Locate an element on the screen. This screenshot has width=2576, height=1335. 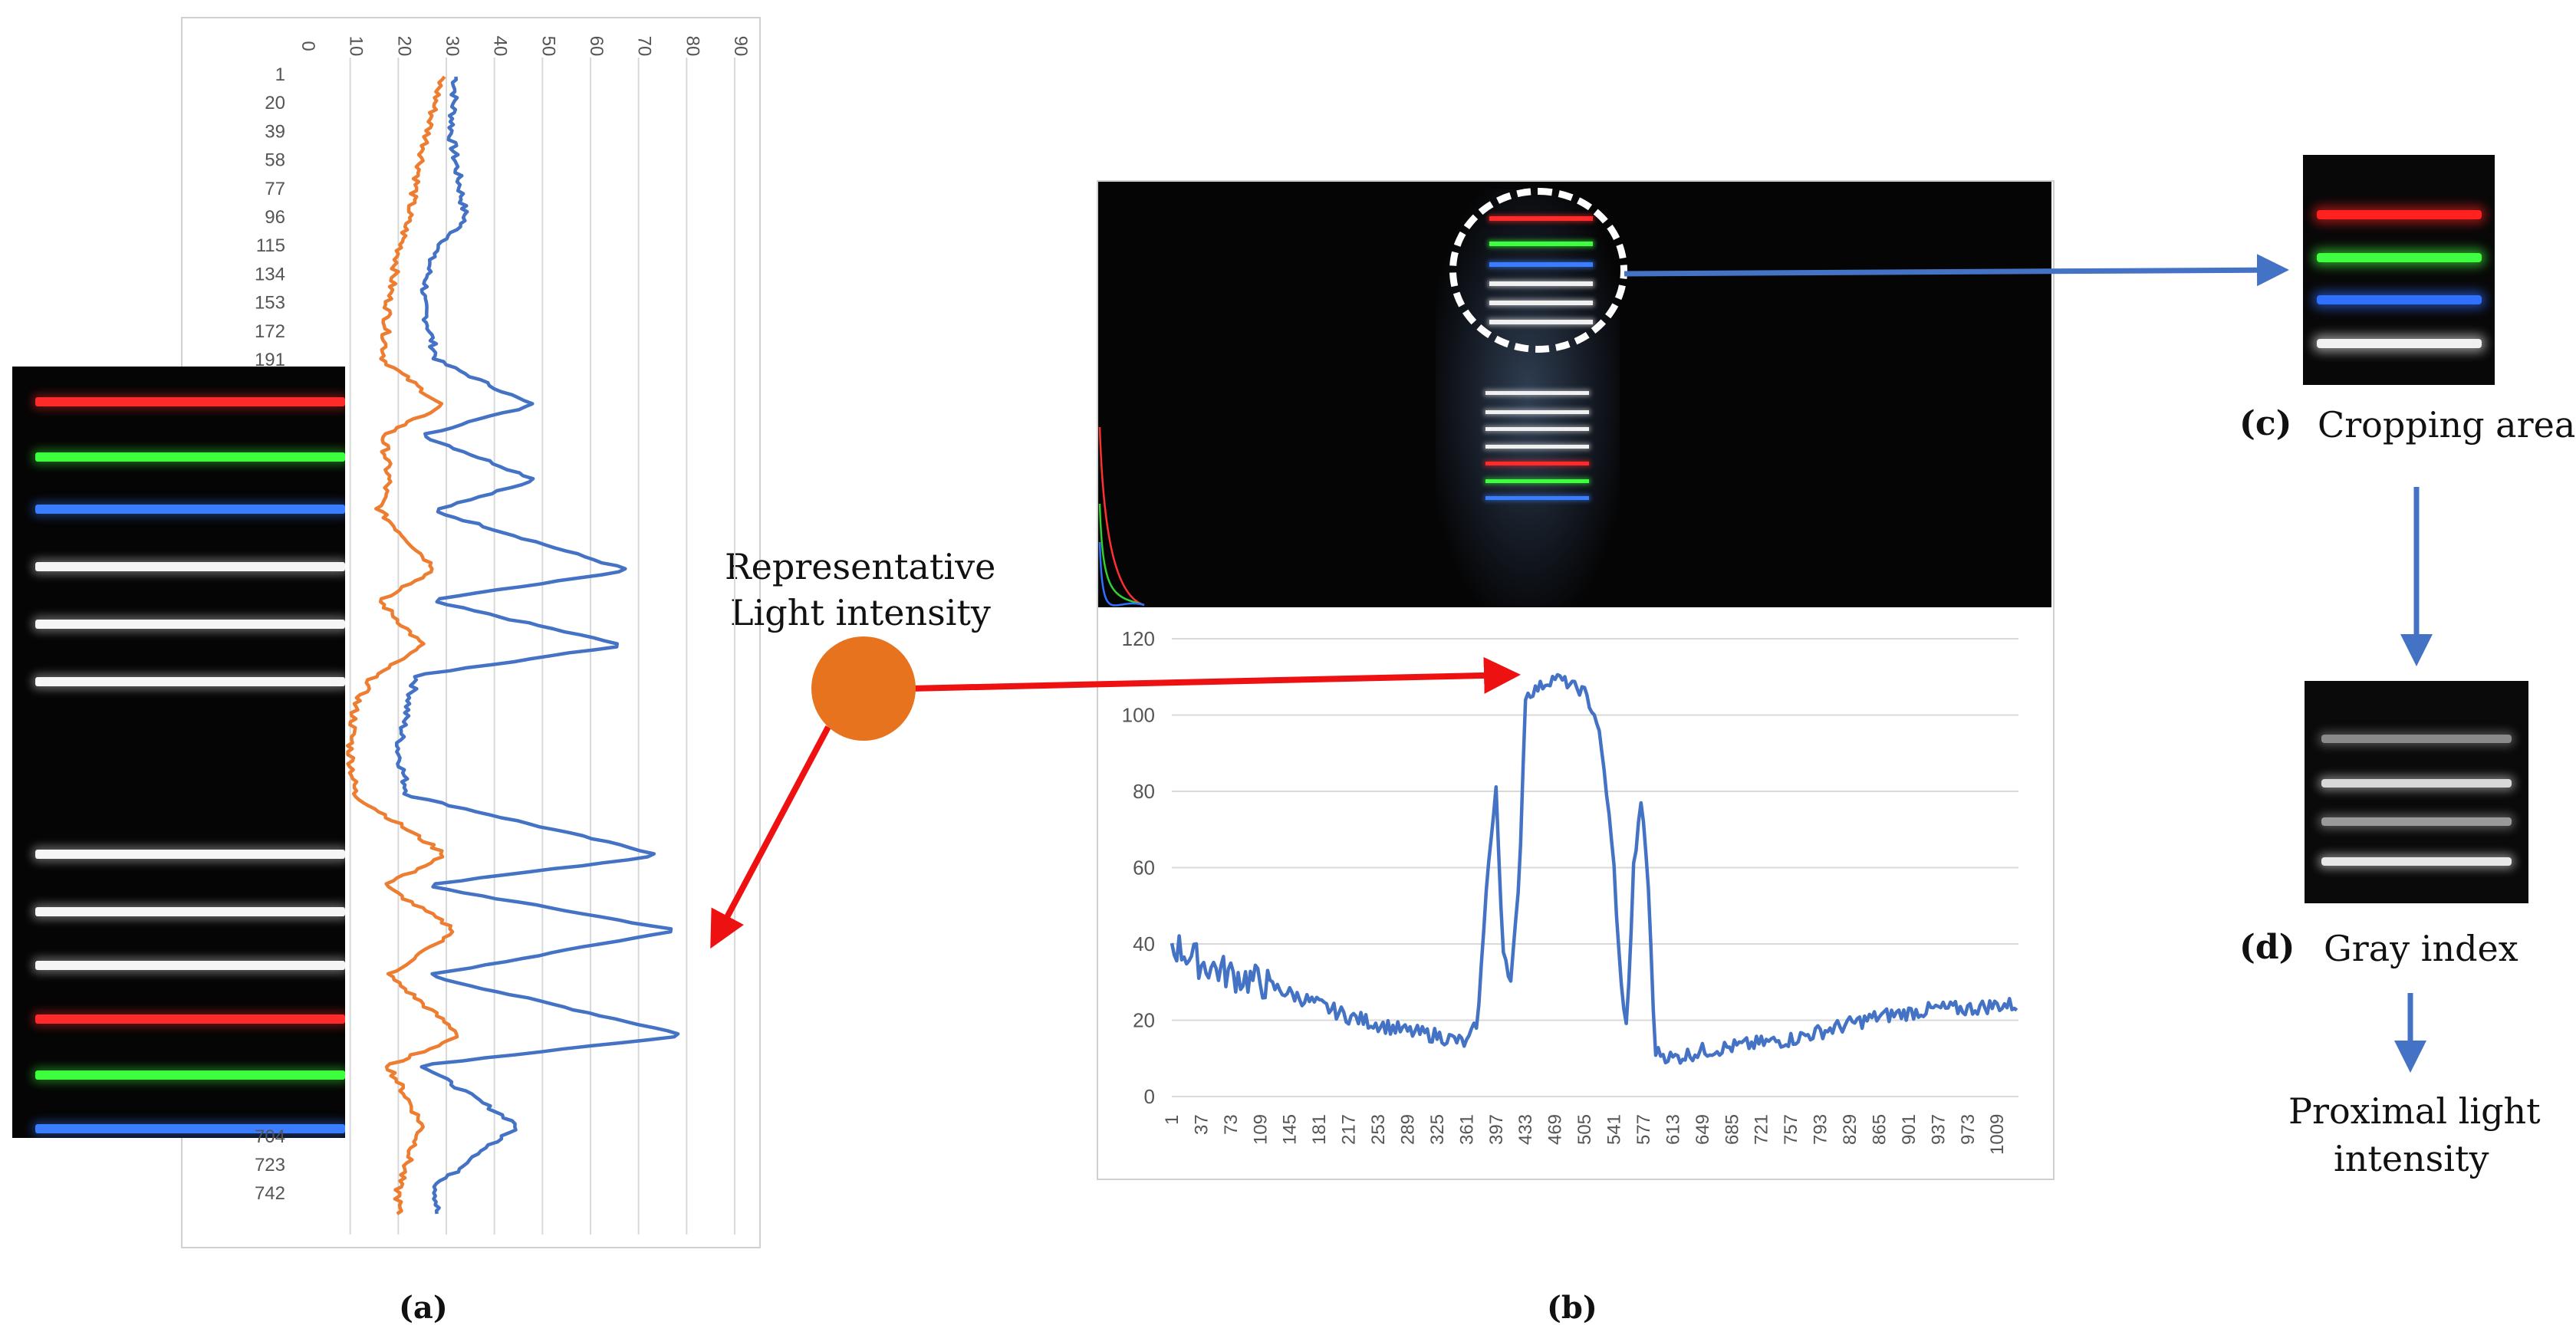
y-tick-label: 40 is located at coordinates (1144, 943).